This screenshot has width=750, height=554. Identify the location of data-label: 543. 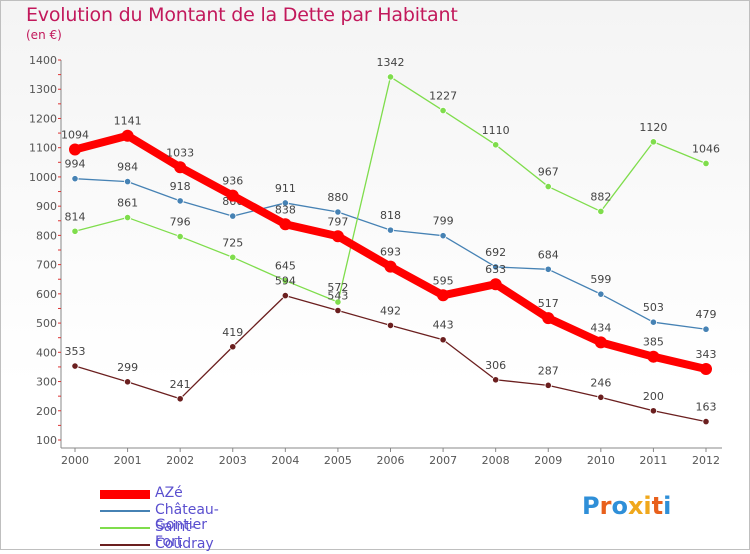
(337, 296).